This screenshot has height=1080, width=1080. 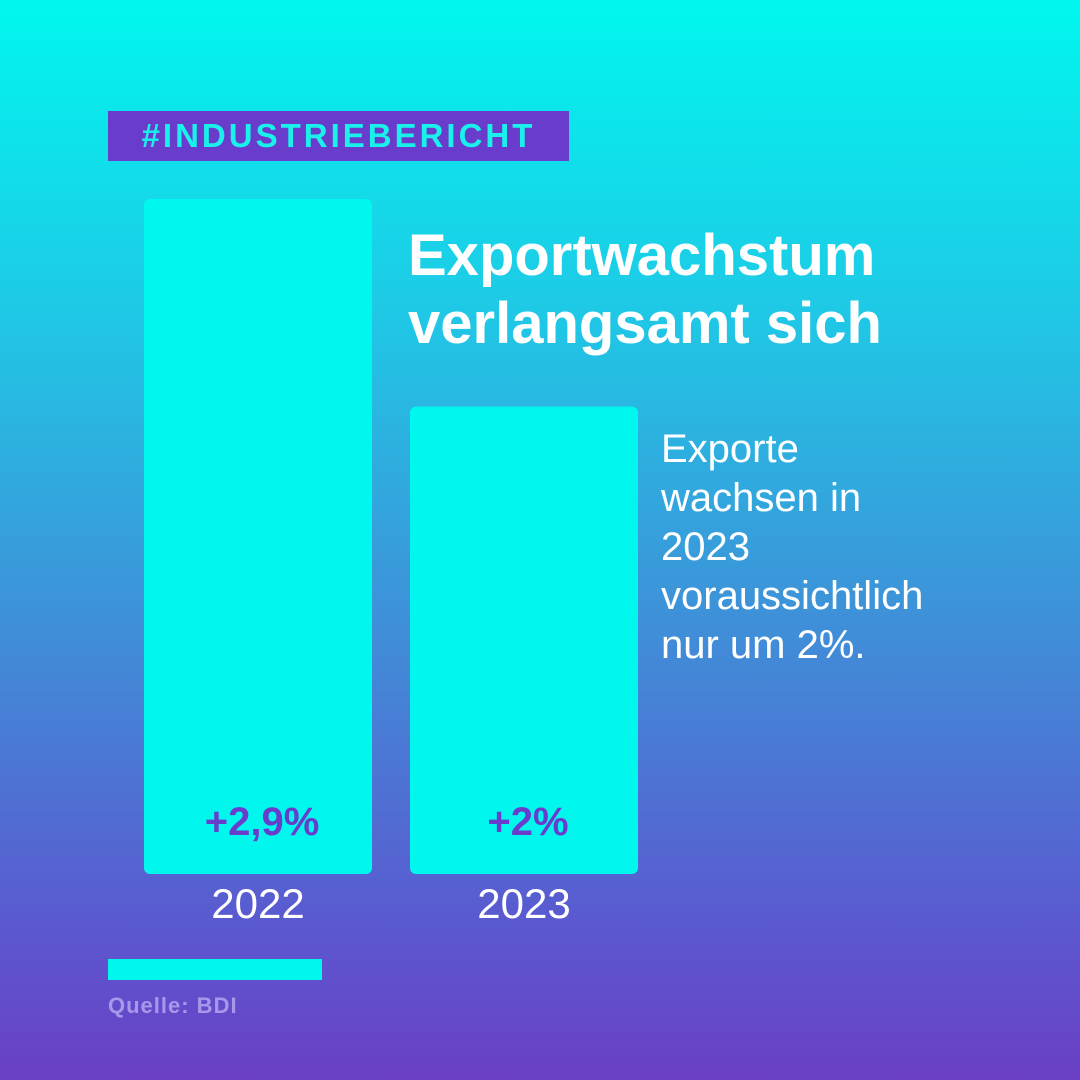 I want to click on category-label-2023: 2023, so click(x=523, y=903).